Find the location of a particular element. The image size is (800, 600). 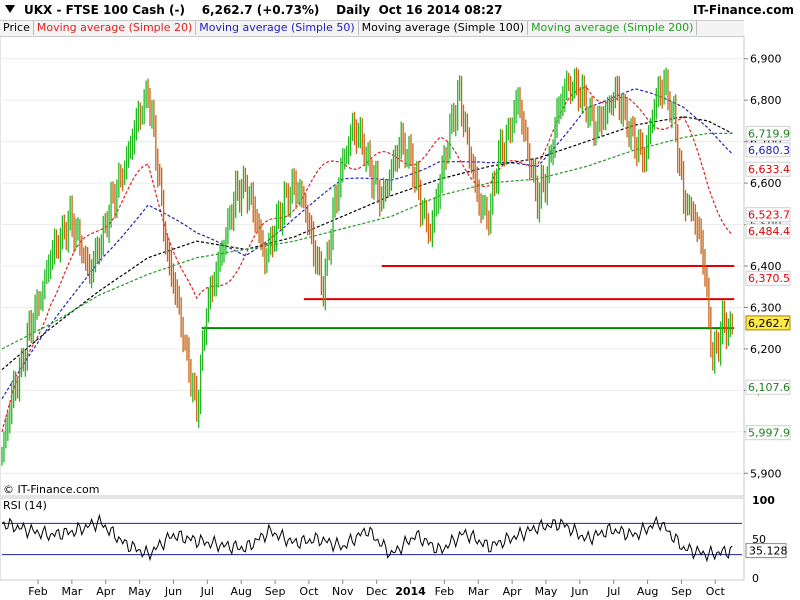

period: Daily is located at coordinates (353, 10).